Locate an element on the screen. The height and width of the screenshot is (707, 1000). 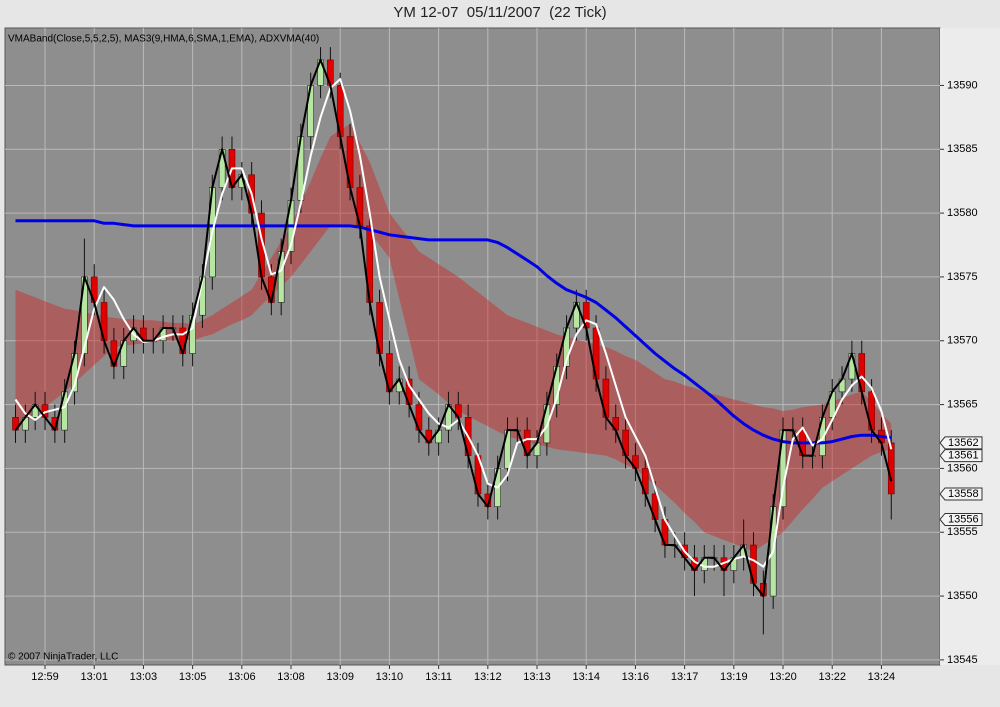
y-axis-panel is located at coordinates (970, 346).